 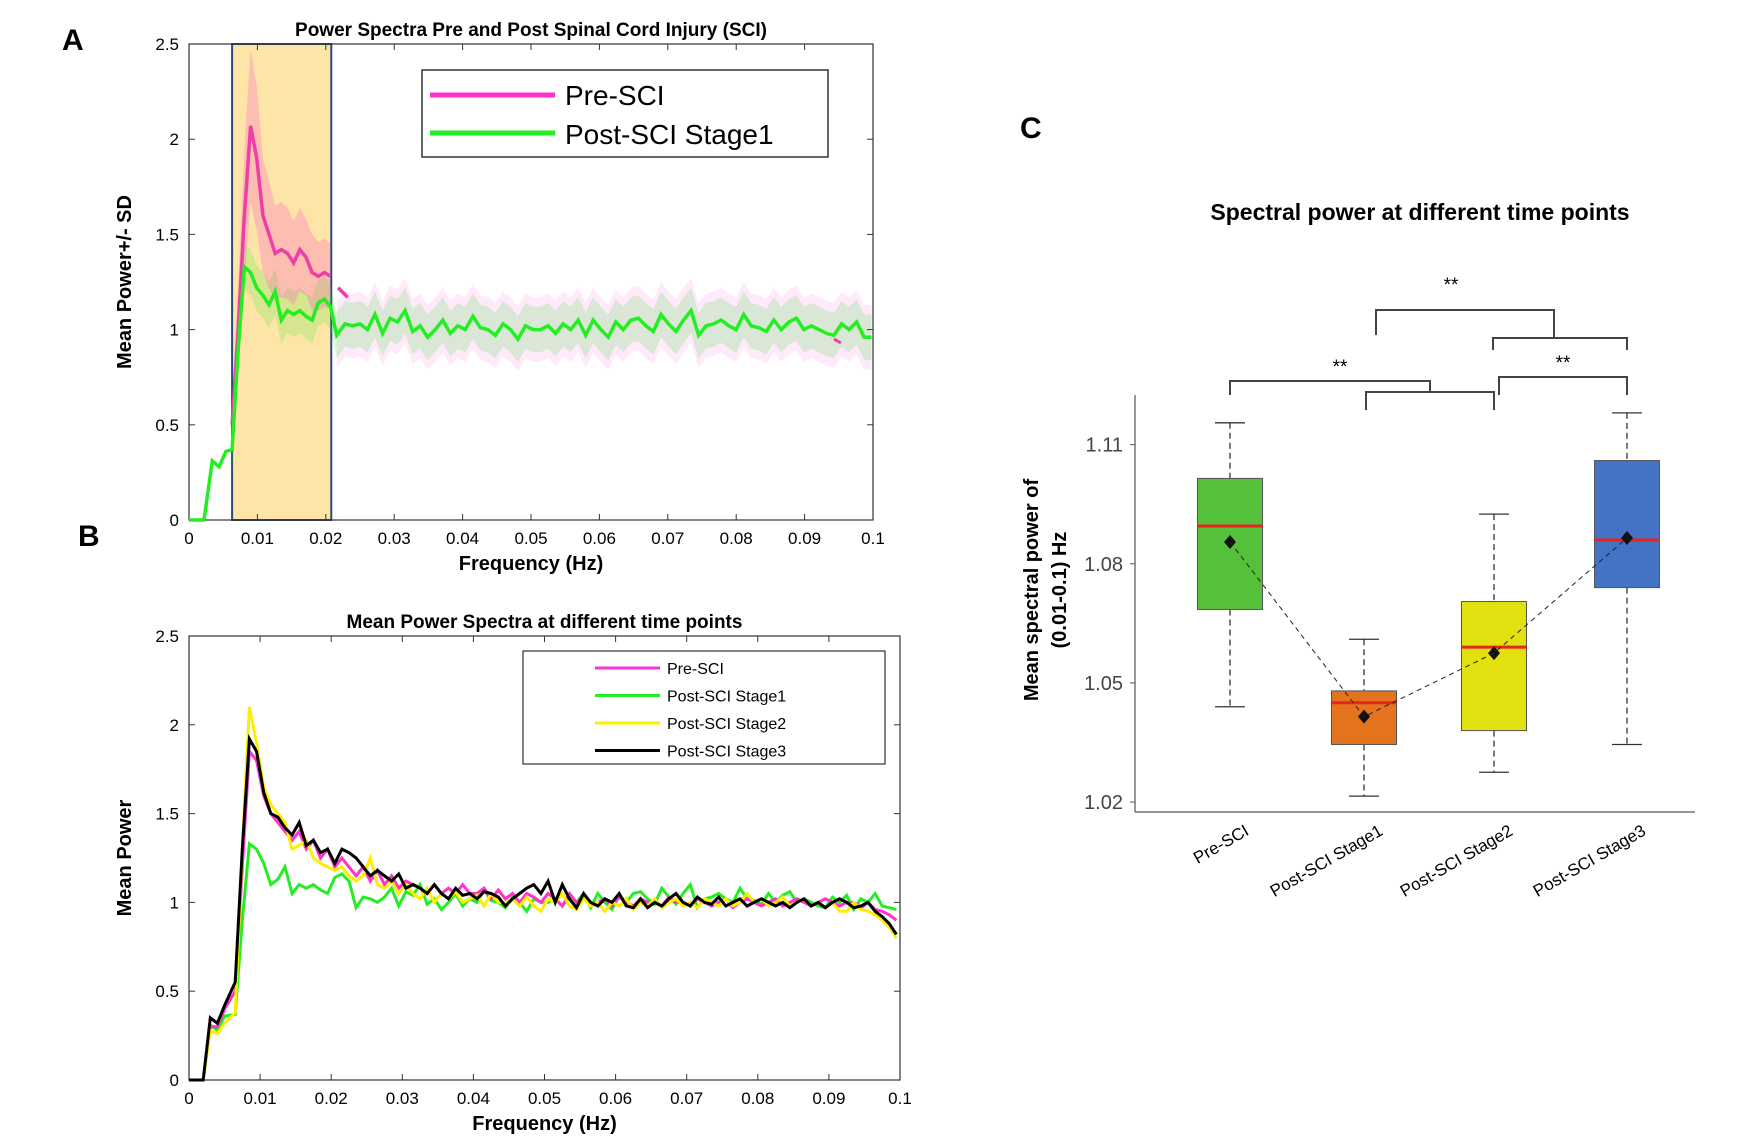 What do you see at coordinates (1419, 212) in the screenshot?
I see `chart-title: Spectral power at different time points` at bounding box center [1419, 212].